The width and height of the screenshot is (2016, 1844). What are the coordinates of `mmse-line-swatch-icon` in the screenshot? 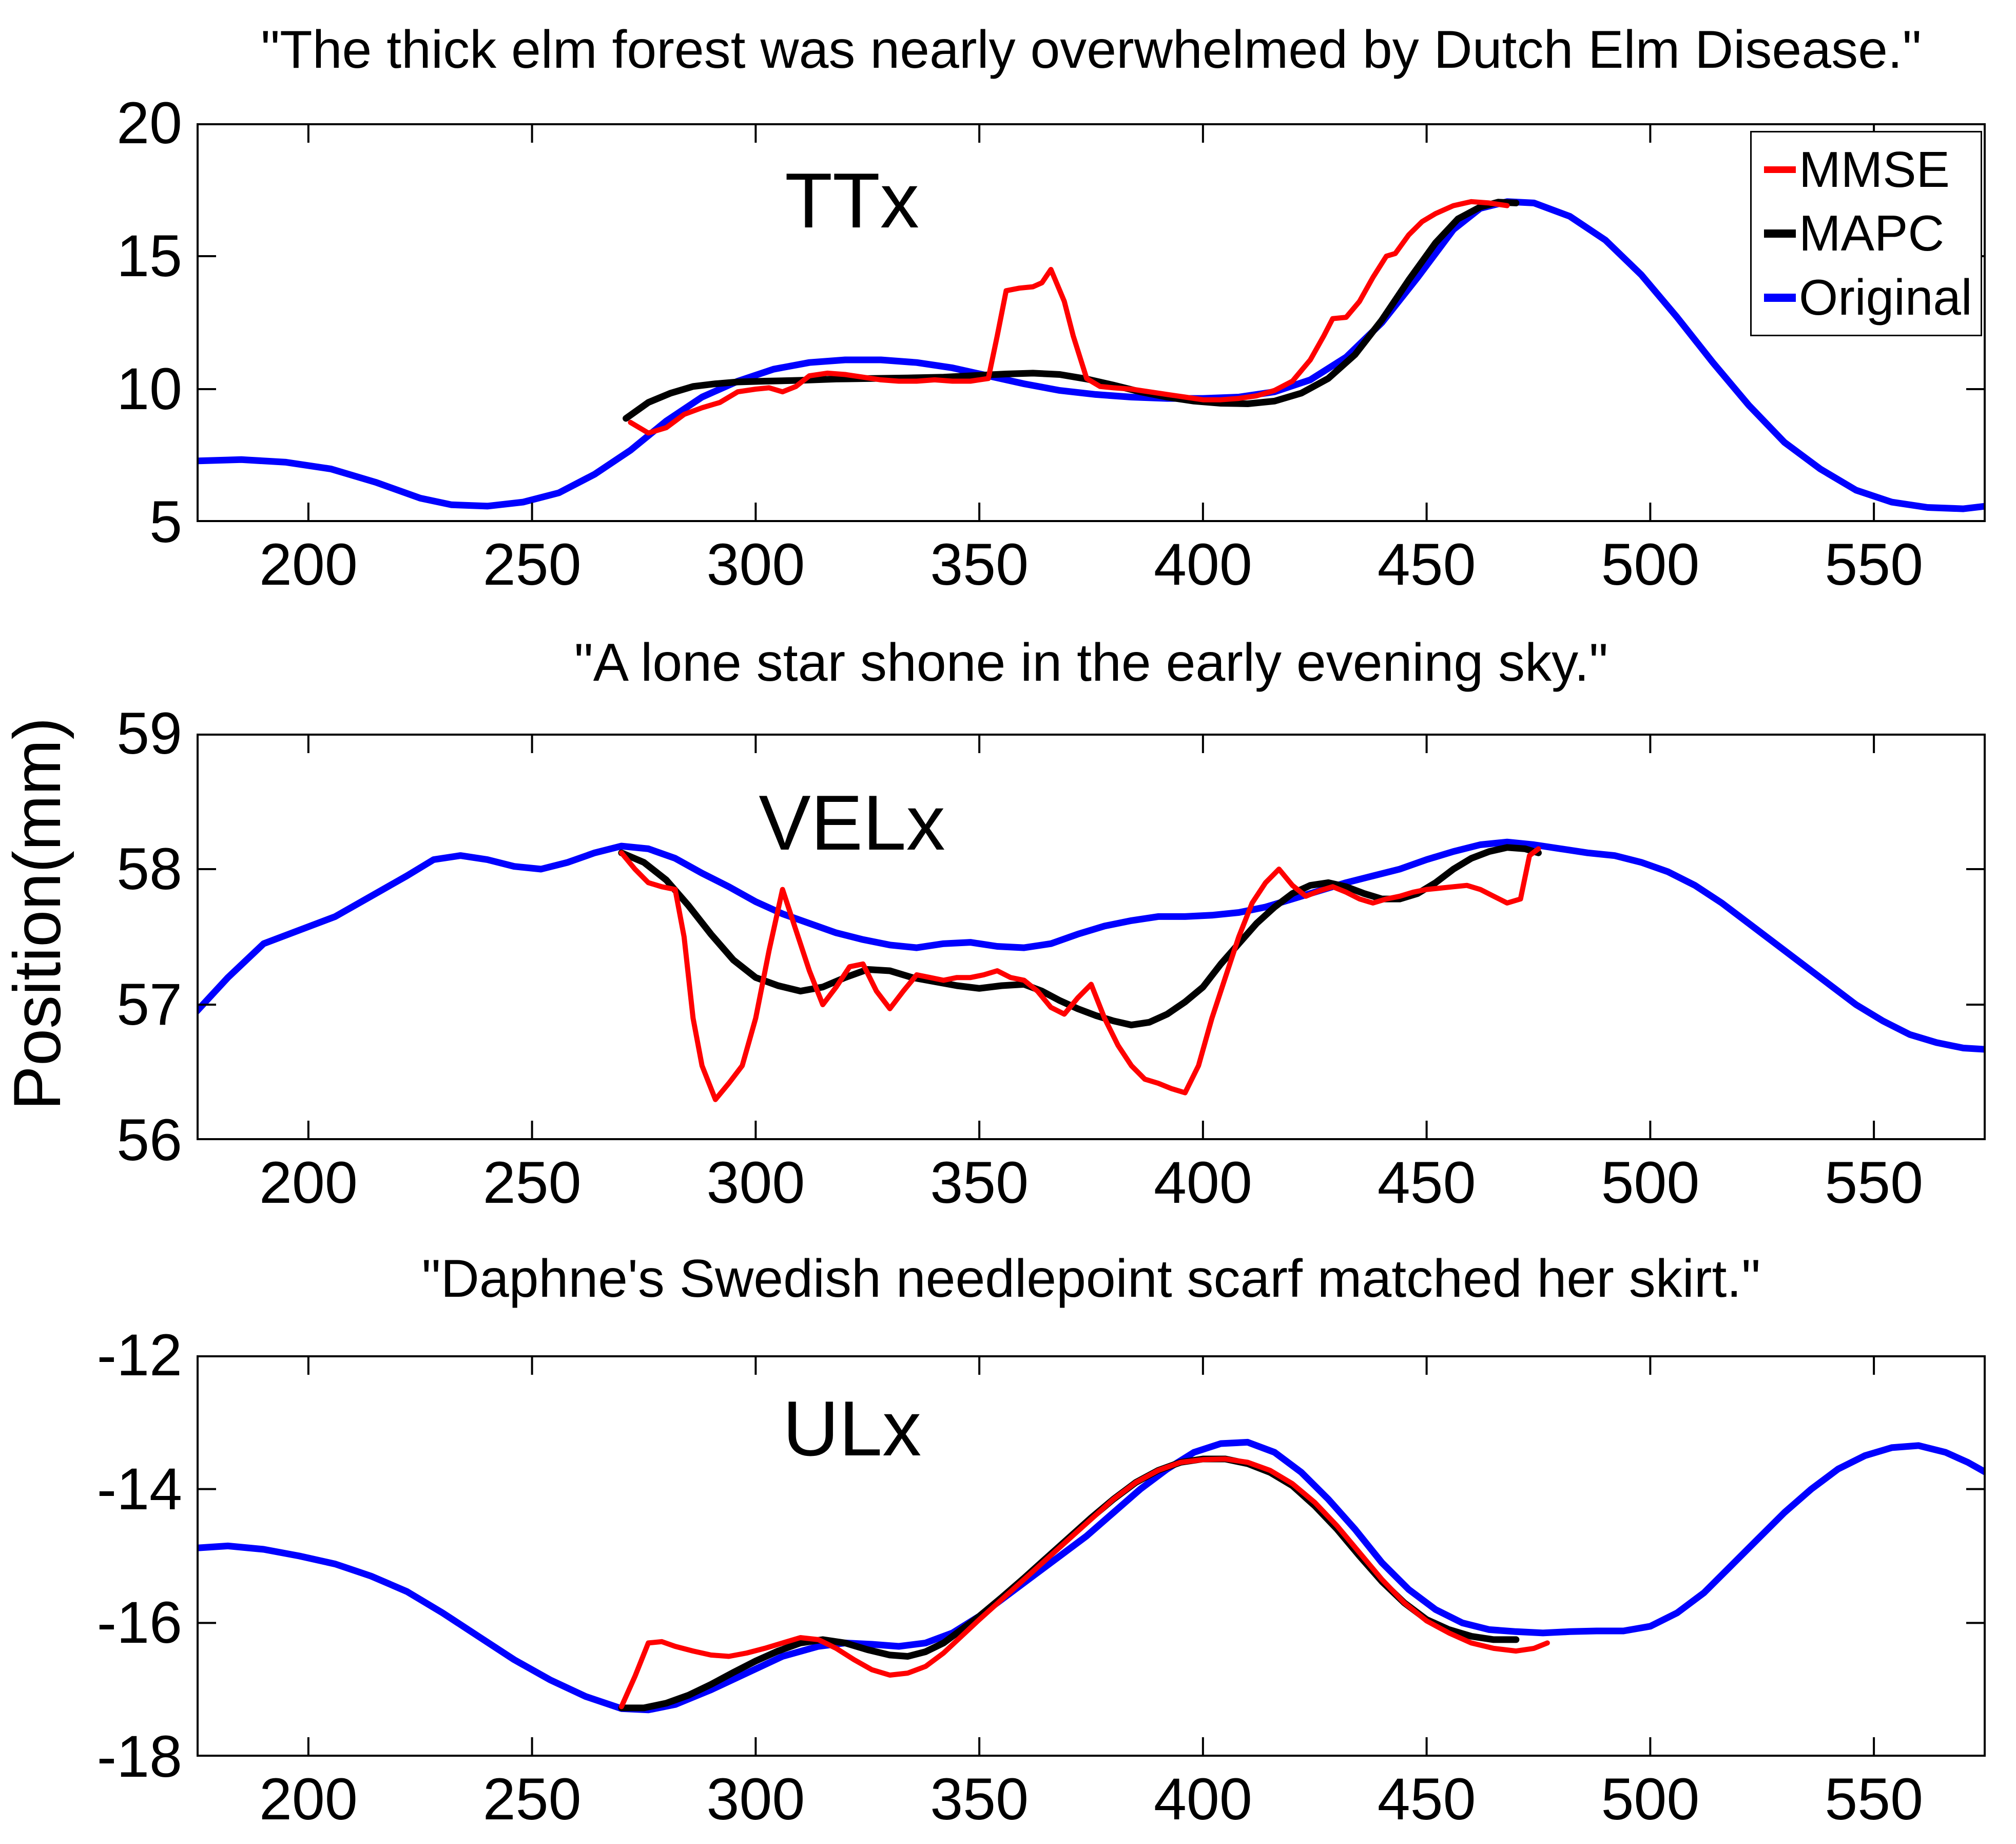 It's located at (1780, 169).